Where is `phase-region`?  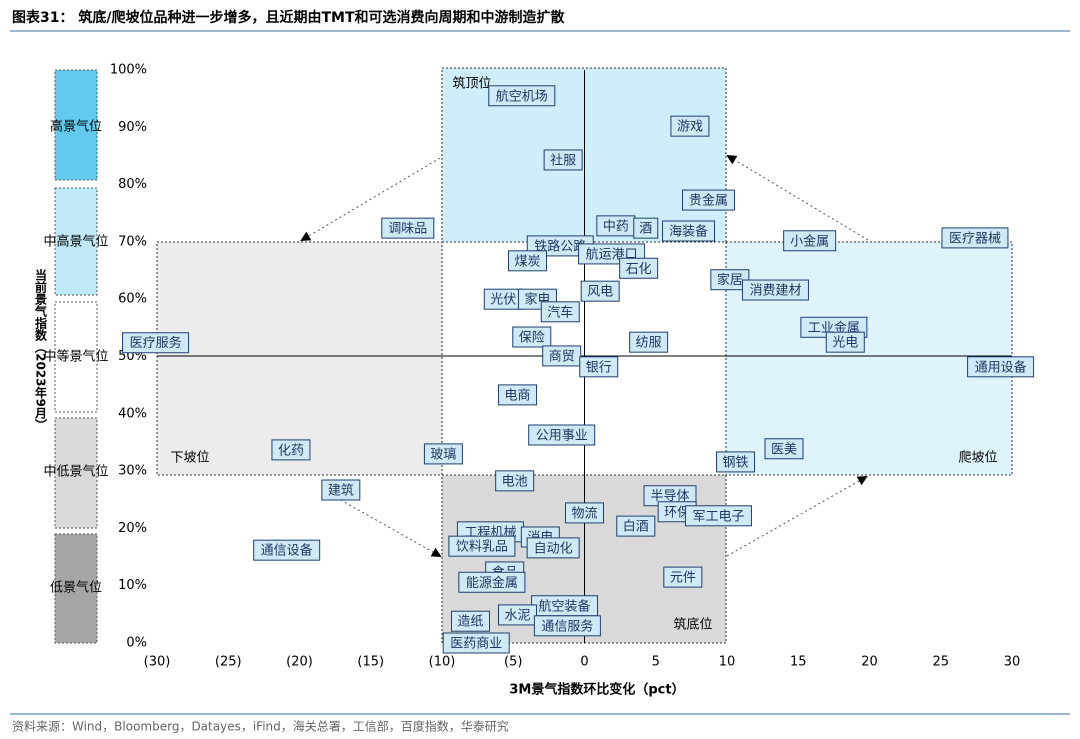 phase-region is located at coordinates (299, 358).